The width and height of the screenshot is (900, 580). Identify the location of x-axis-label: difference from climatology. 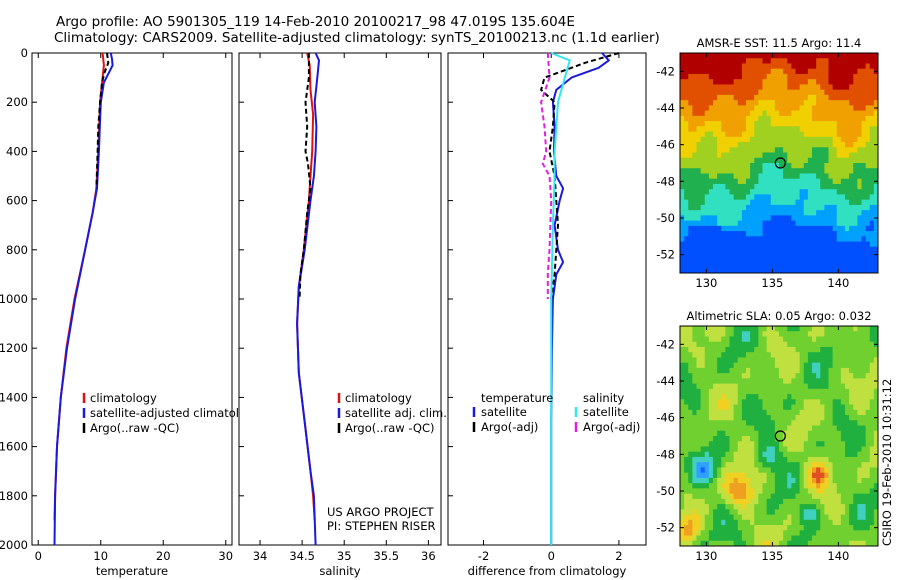
(547, 571).